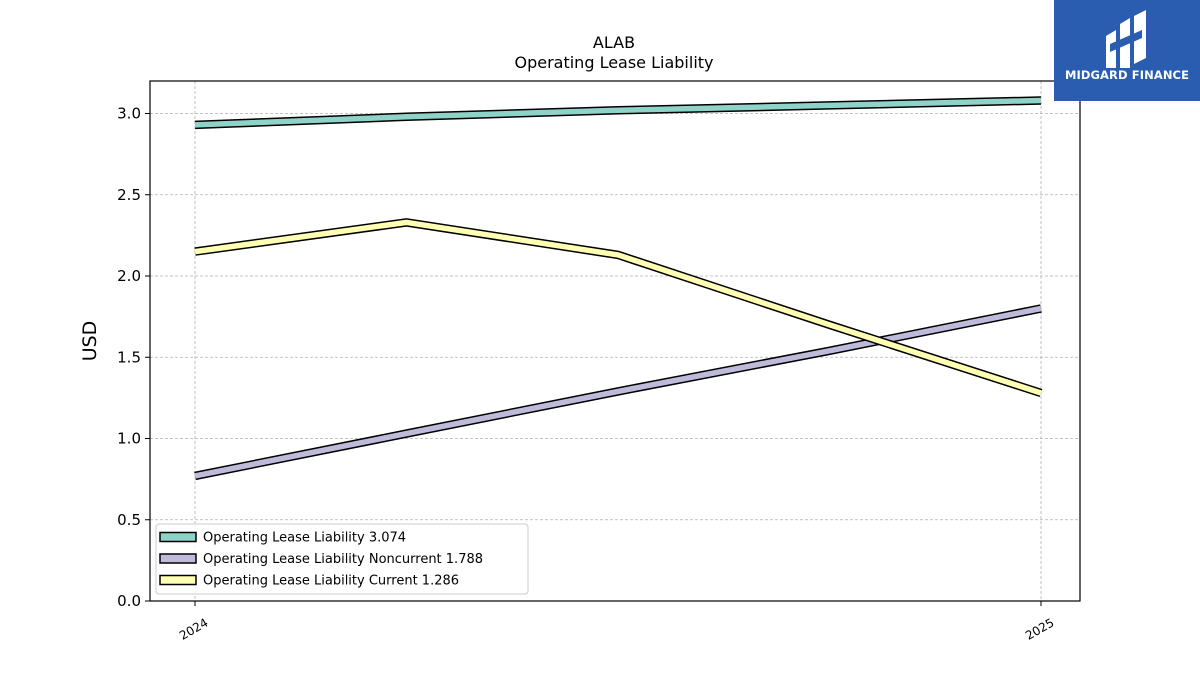 The image size is (1200, 675). What do you see at coordinates (129, 357) in the screenshot?
I see `y-tick-label: 1.5` at bounding box center [129, 357].